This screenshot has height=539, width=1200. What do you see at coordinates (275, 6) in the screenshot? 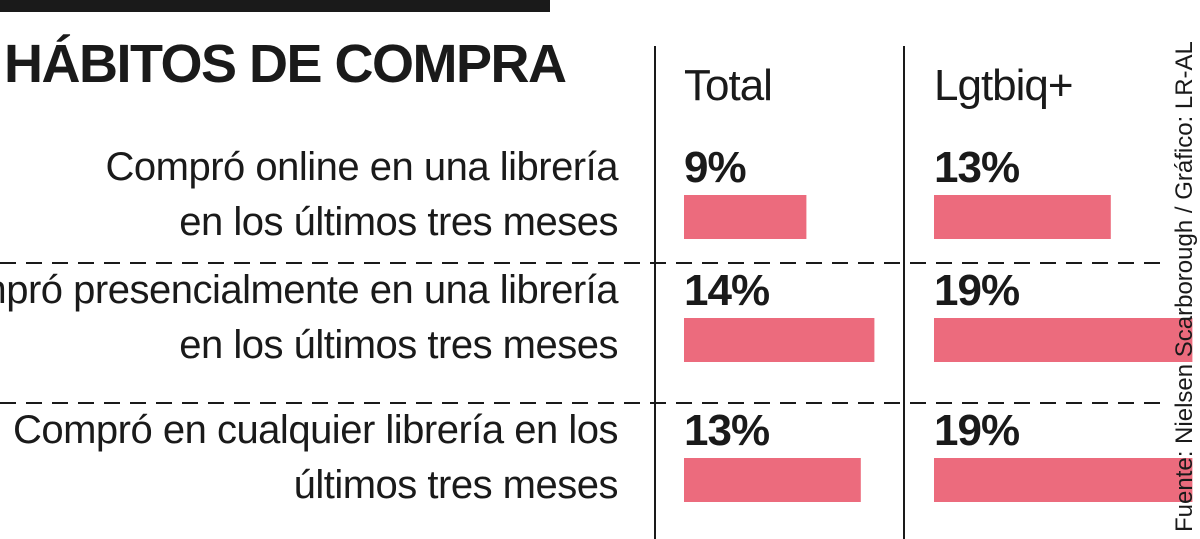
I see `top-rule` at bounding box center [275, 6].